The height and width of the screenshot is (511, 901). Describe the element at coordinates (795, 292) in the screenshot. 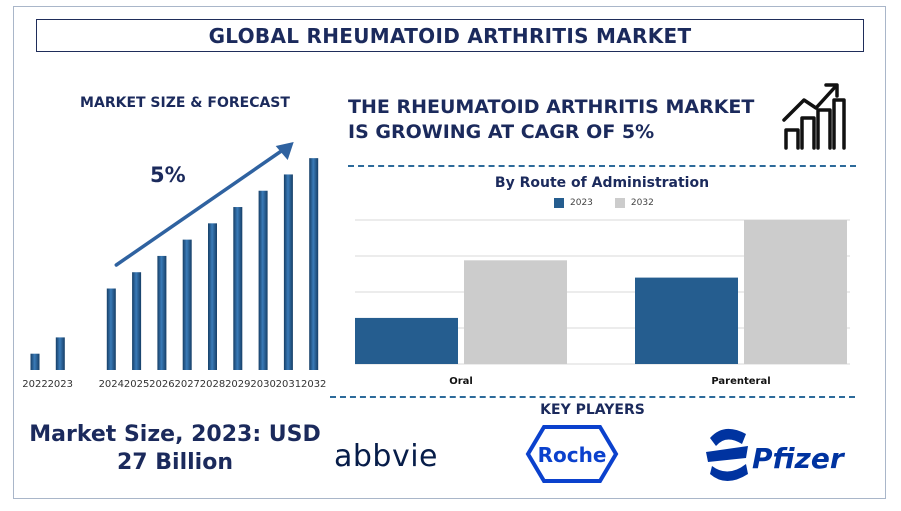

I see `route-bar-parenteral-2032` at that location.